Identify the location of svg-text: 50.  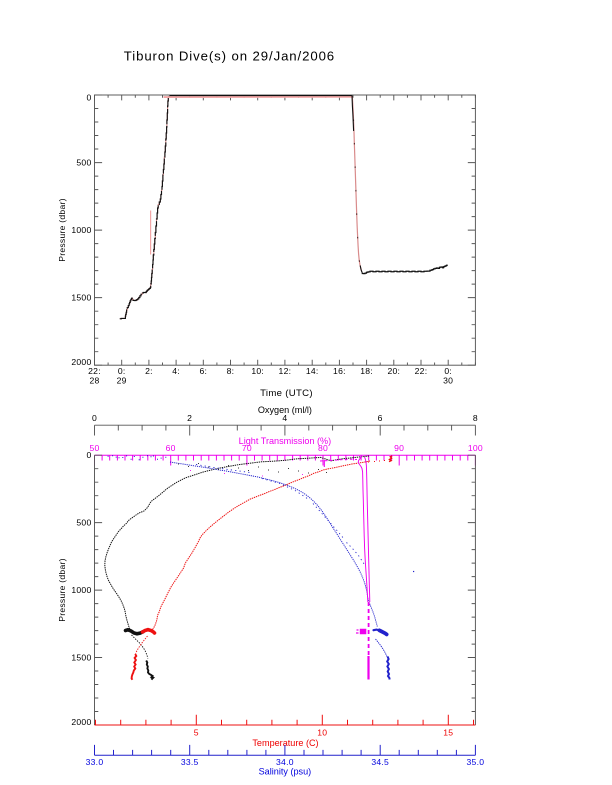
(94, 448).